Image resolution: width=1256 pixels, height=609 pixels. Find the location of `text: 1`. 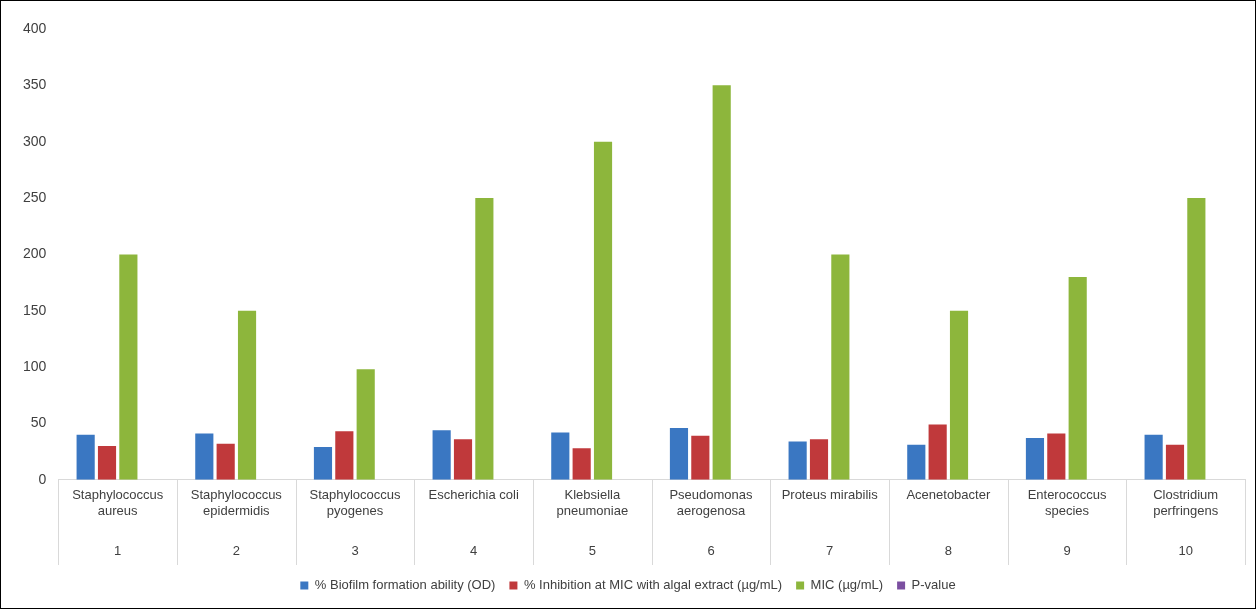

text: 1 is located at coordinates (118, 550).